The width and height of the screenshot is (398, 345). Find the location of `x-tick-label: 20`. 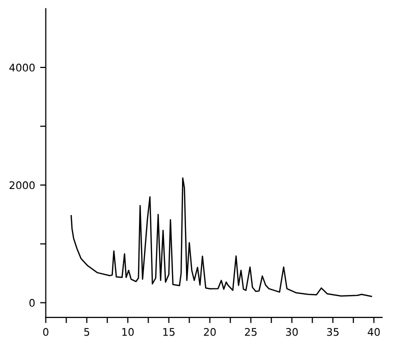

x-tick-label: 20 is located at coordinates (210, 332).